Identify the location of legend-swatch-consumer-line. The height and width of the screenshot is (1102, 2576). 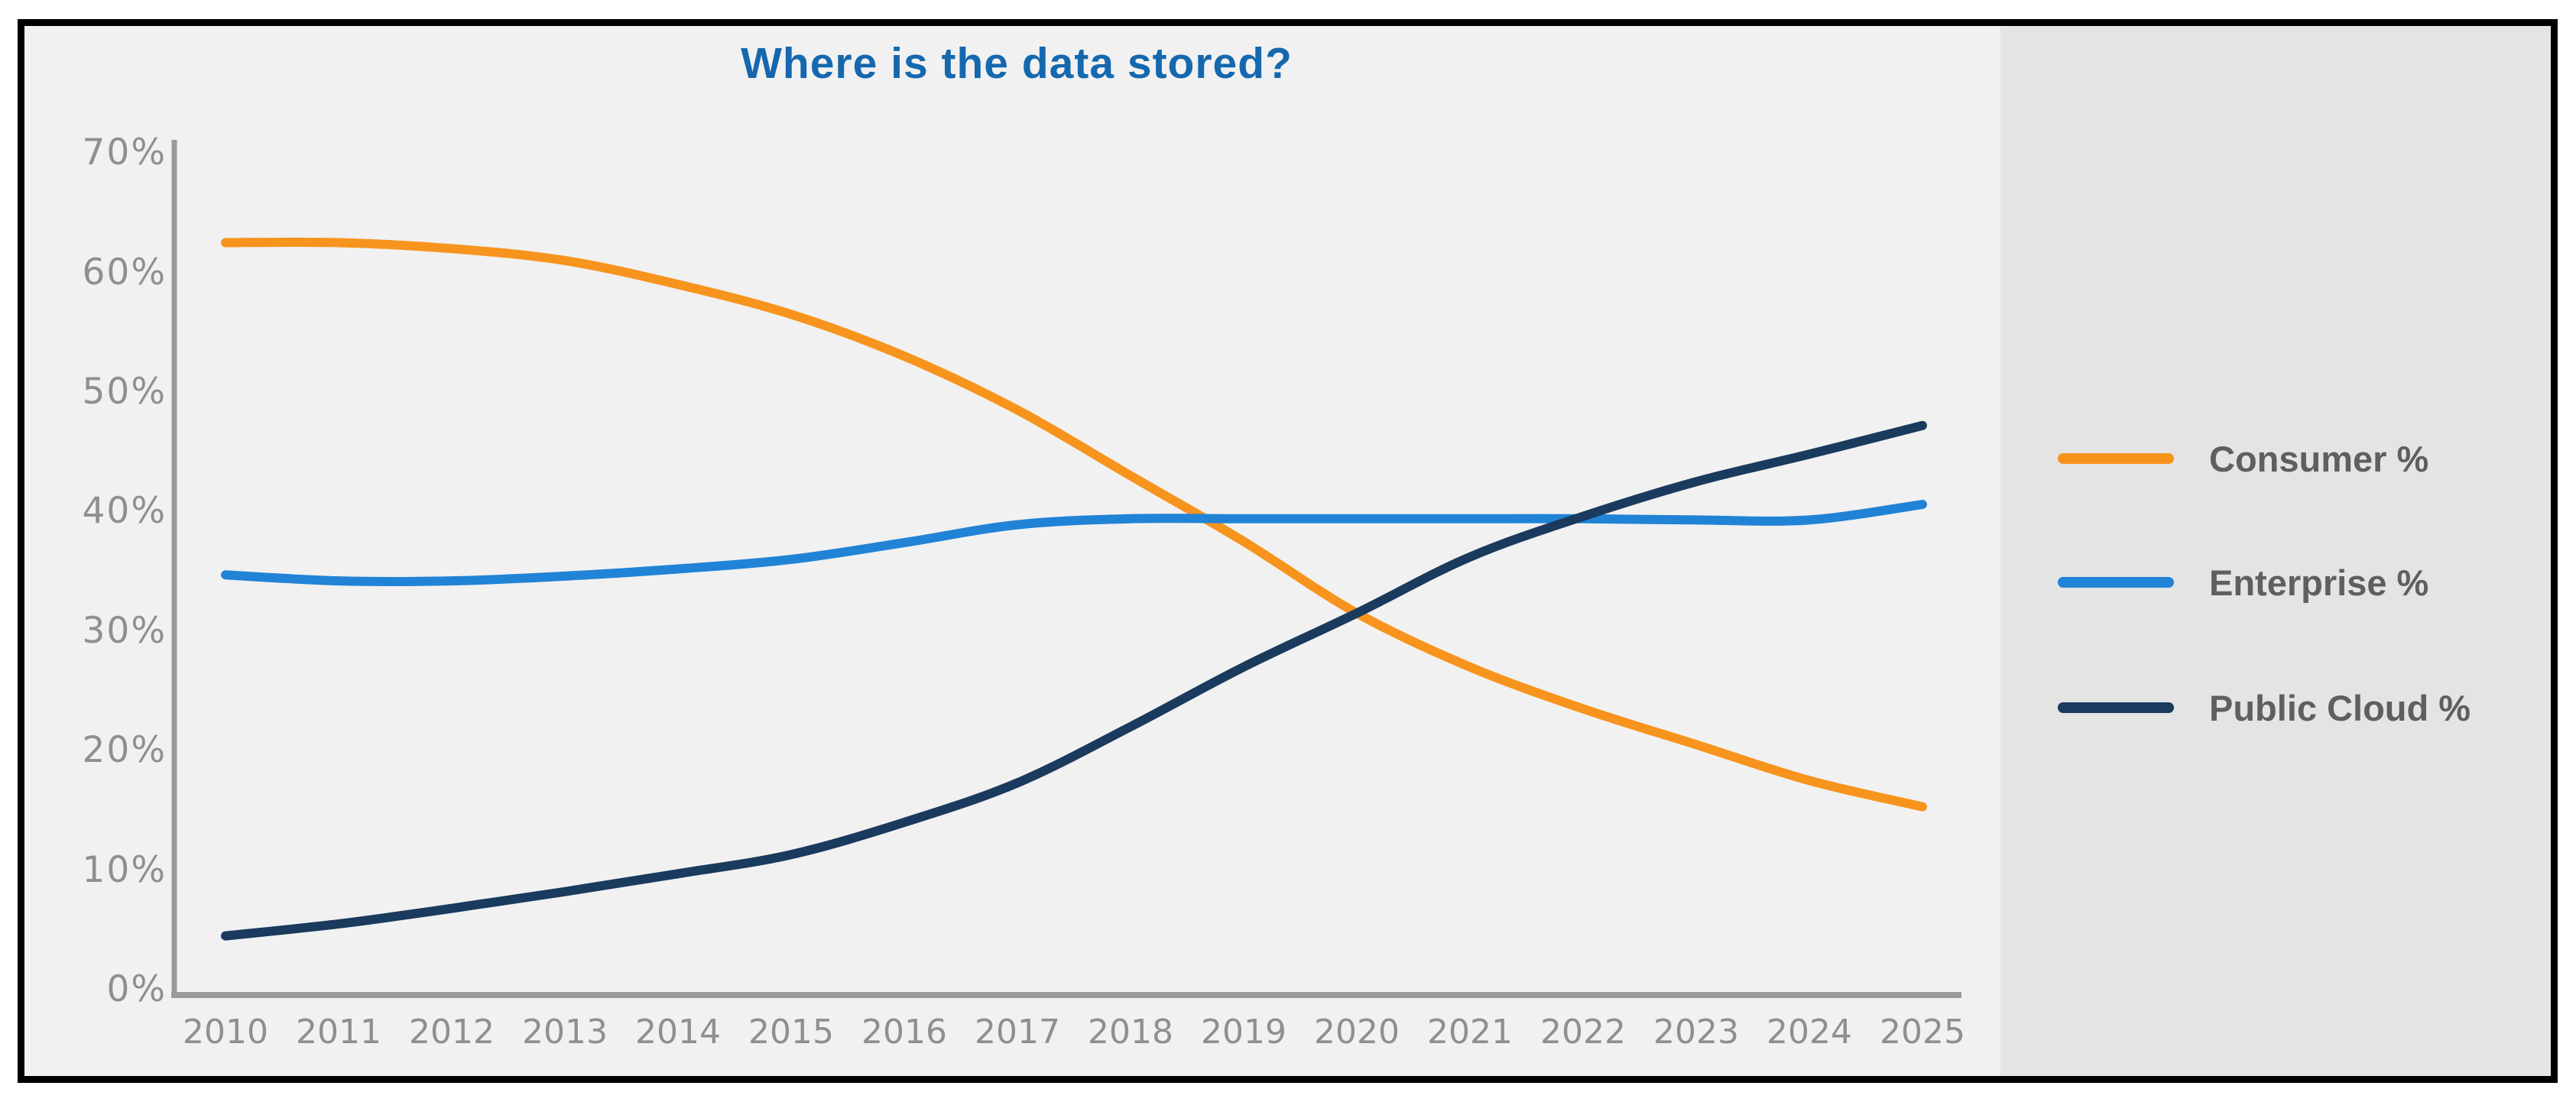
(2116, 458).